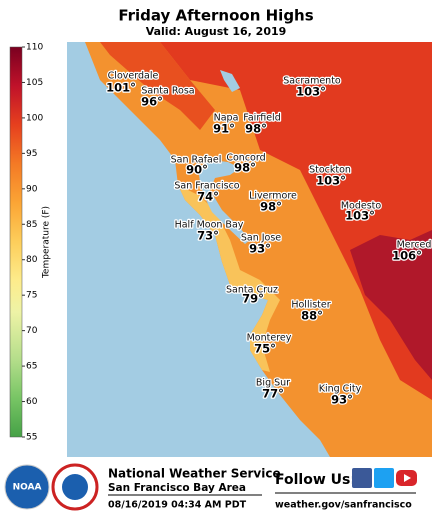  I want to click on colorbar-tick-label: 100, so click(34, 118).